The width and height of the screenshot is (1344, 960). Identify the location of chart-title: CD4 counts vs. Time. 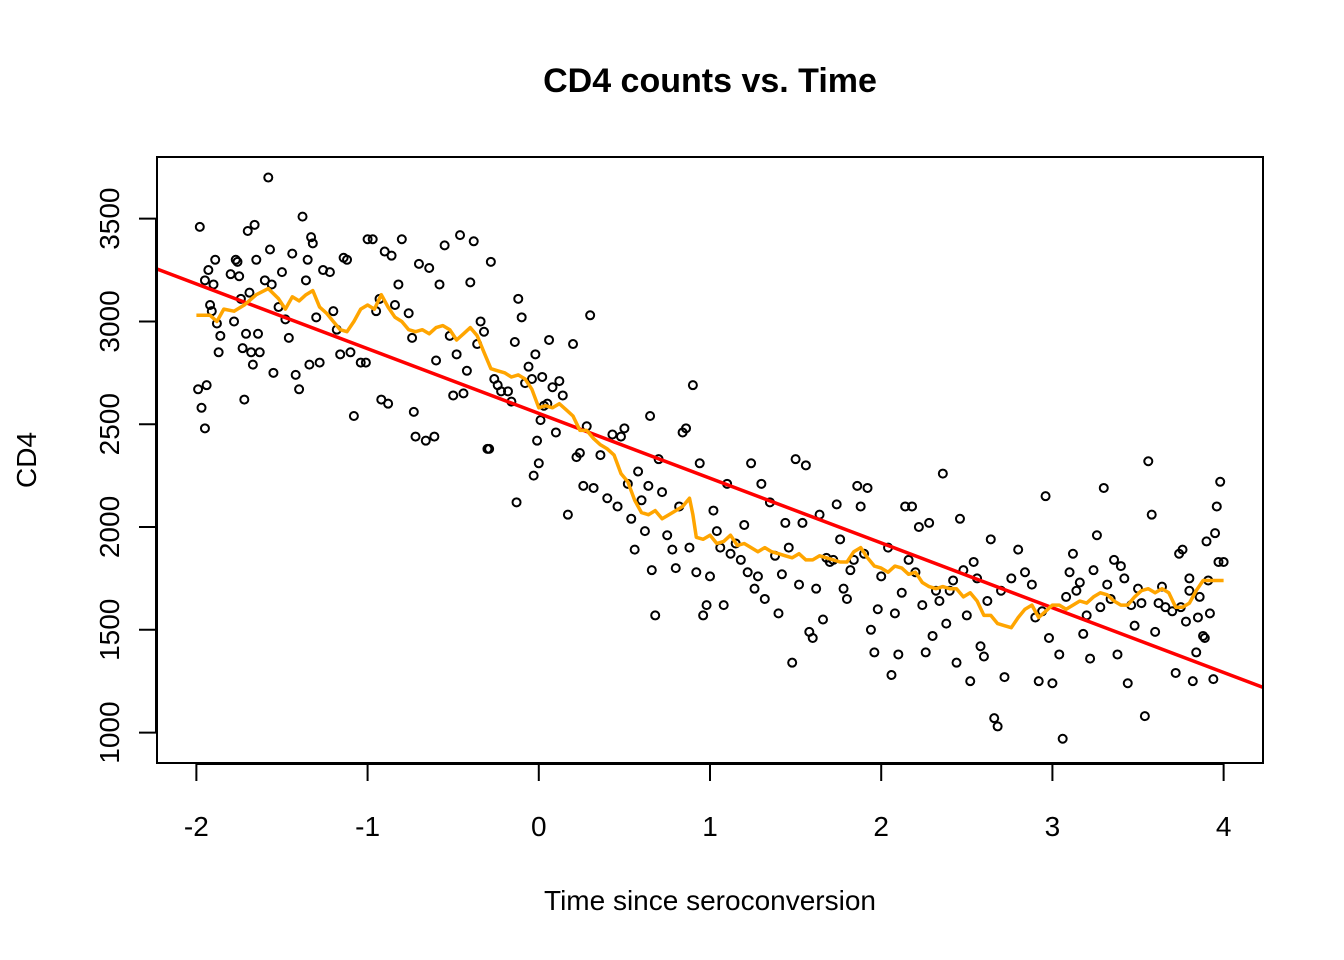
(710, 81).